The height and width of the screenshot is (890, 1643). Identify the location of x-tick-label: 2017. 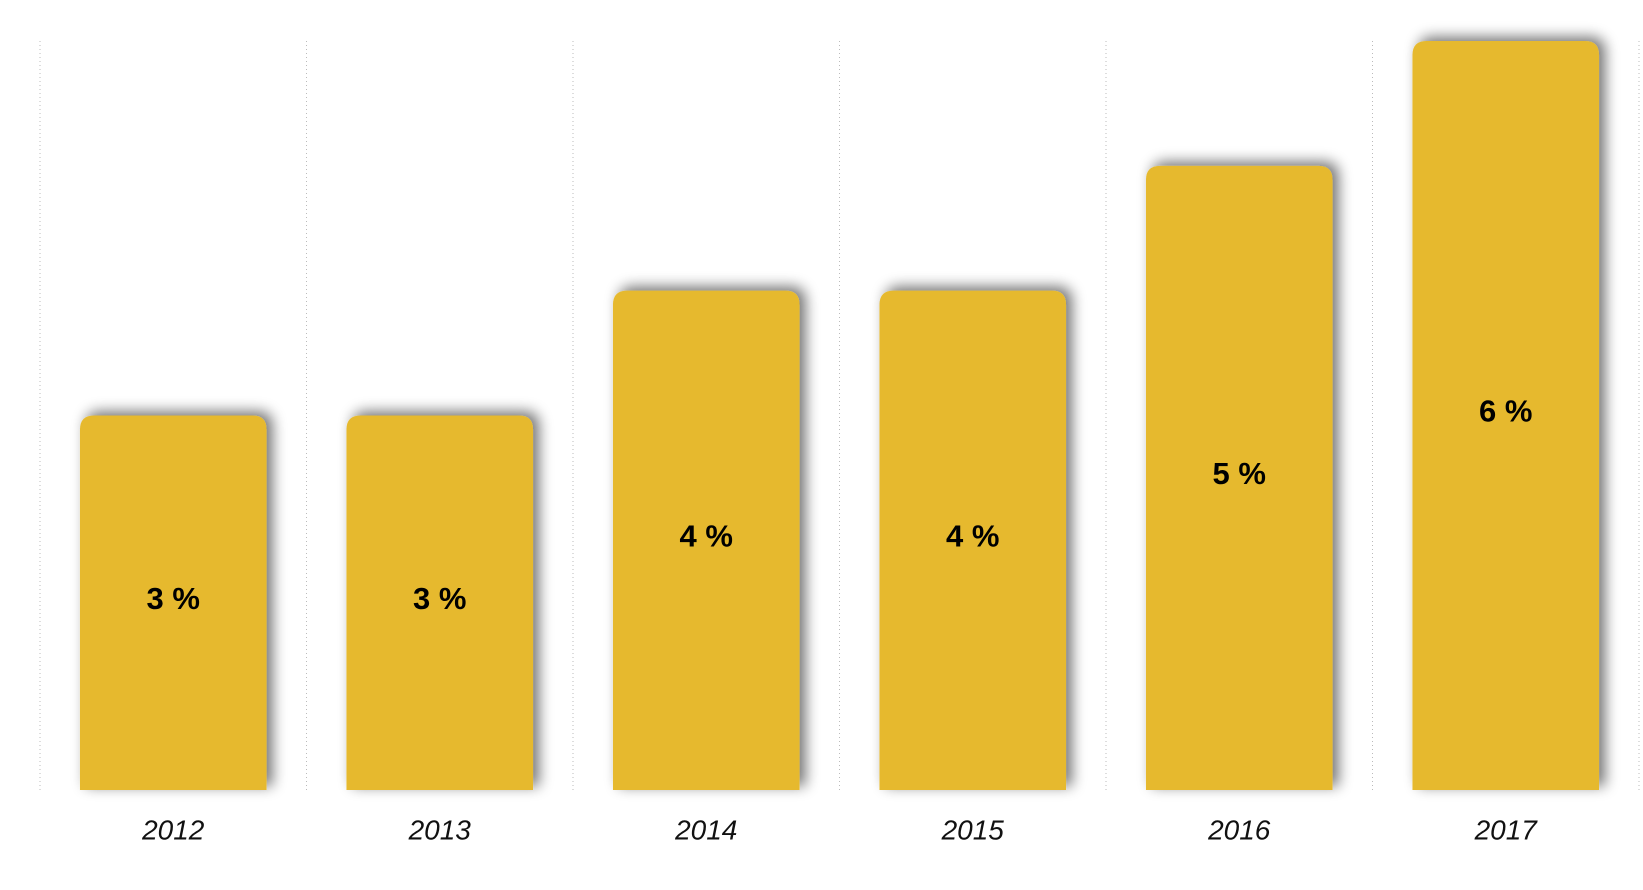
(1506, 829).